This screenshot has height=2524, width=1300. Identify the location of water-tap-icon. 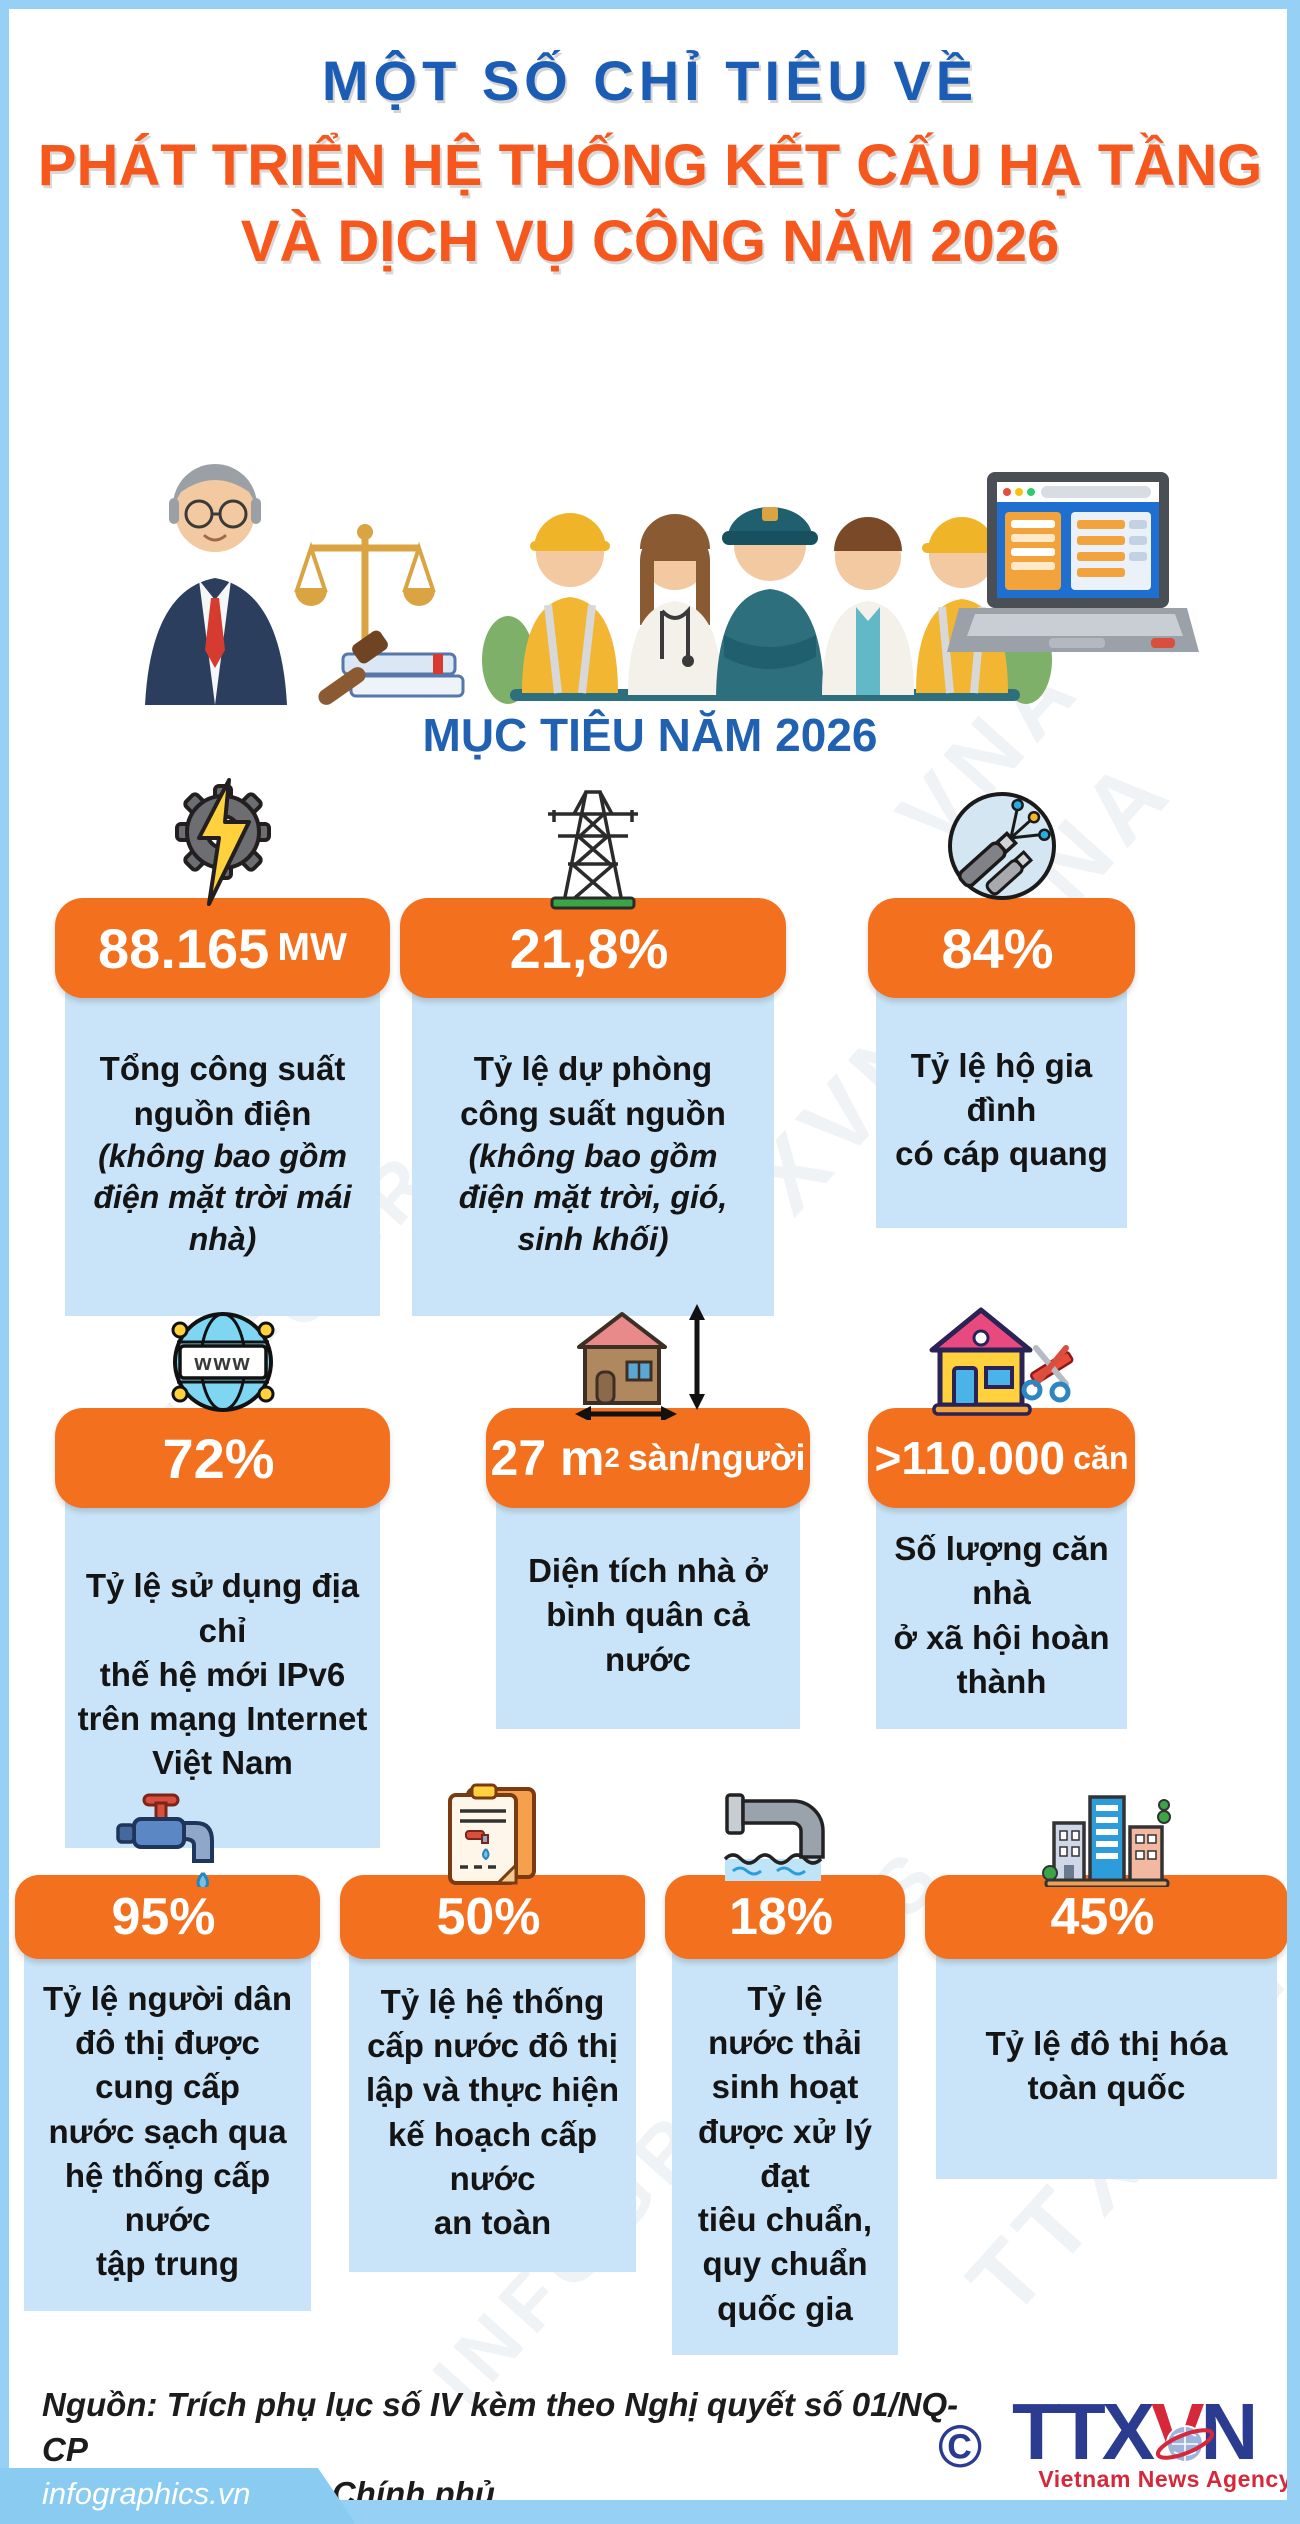
(168, 1840).